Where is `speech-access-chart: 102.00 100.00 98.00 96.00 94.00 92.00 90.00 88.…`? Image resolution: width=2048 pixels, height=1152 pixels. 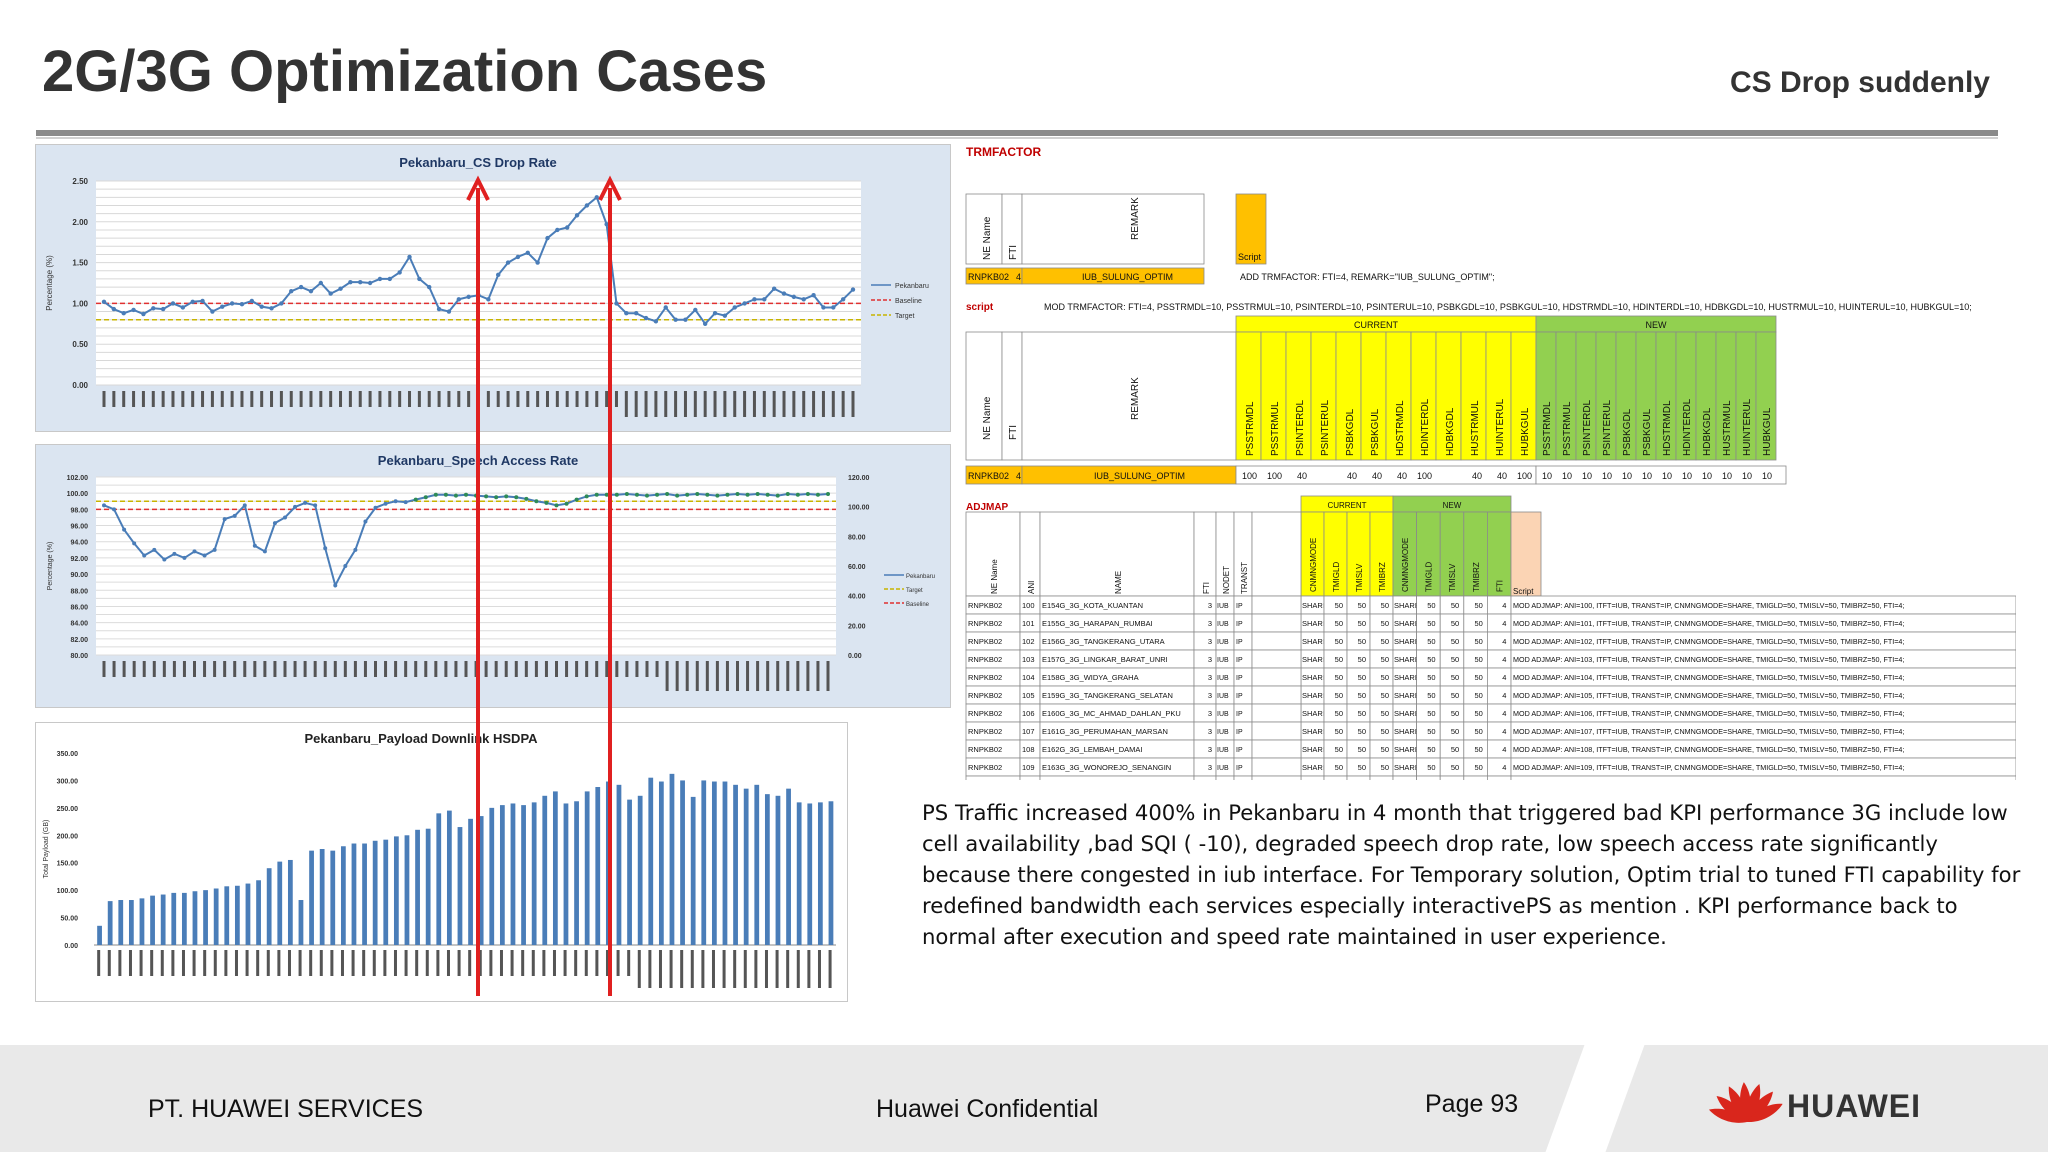 speech-access-chart: 102.00 100.00 98.00 96.00 94.00 92.00 90.00 88.… is located at coordinates (493, 576).